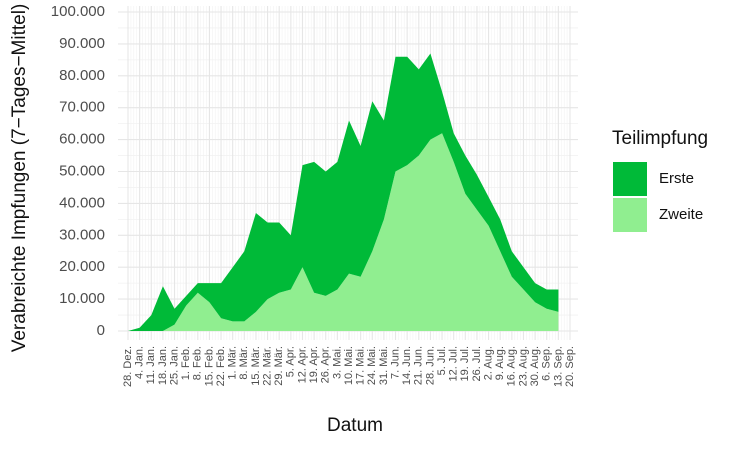 This screenshot has width=750, height=450. I want to click on x-tick-label: 8. Feb., so click(198, 363).